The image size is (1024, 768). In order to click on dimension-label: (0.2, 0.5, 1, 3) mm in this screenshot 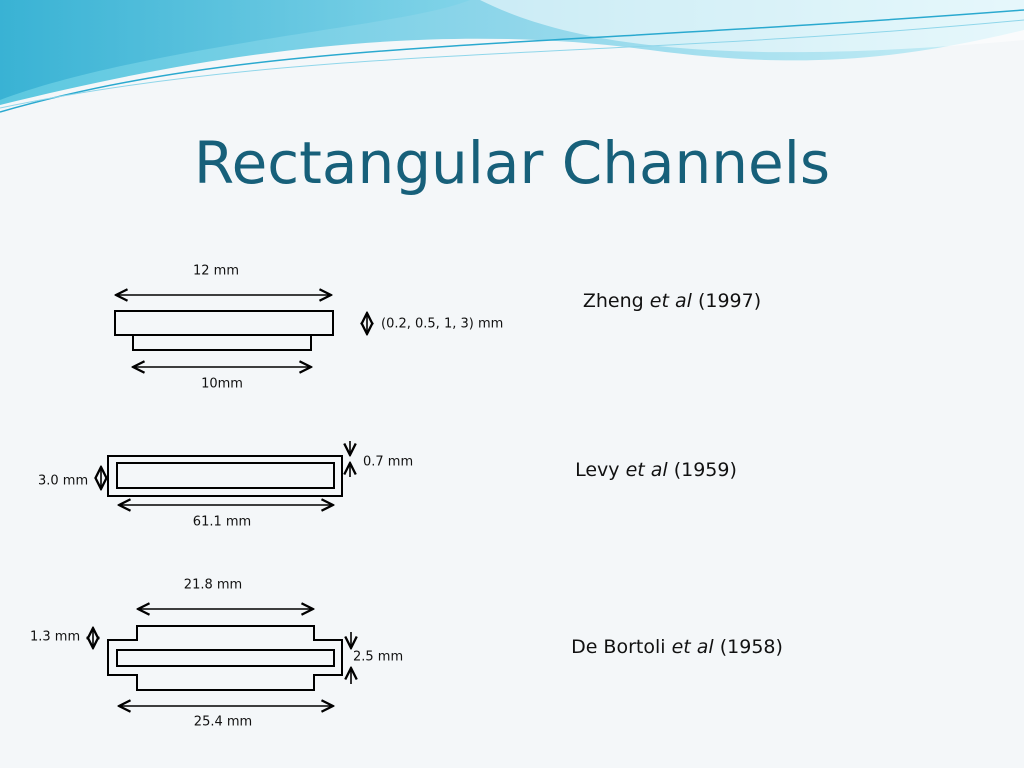, I will do `click(442, 324)`.